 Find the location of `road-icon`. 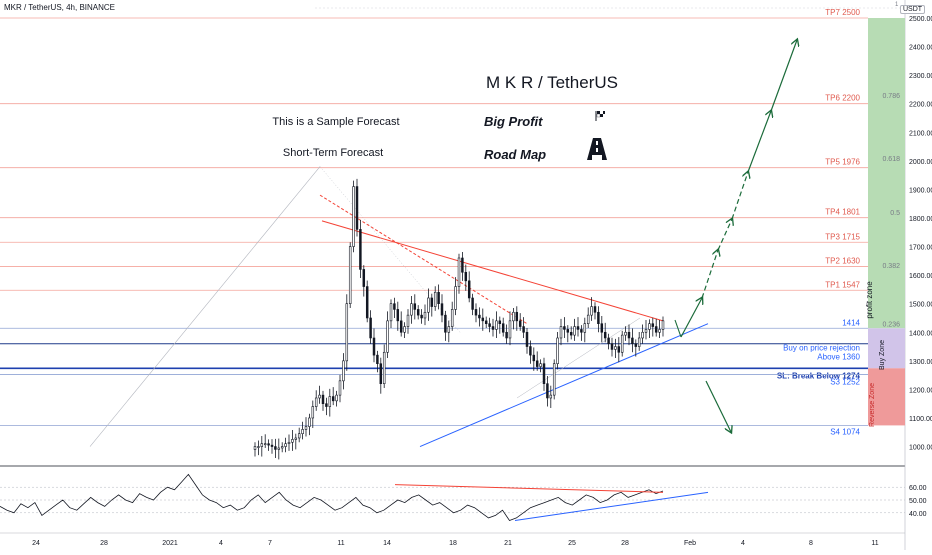

road-icon is located at coordinates (597, 149).